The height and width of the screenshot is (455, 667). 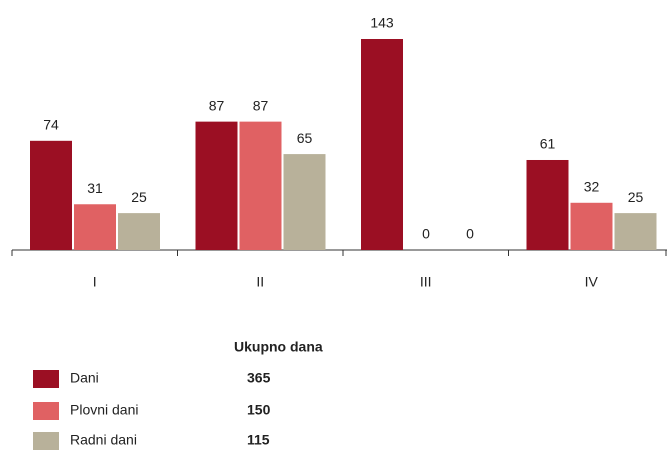 I want to click on x-tick-label: III, so click(x=426, y=282).